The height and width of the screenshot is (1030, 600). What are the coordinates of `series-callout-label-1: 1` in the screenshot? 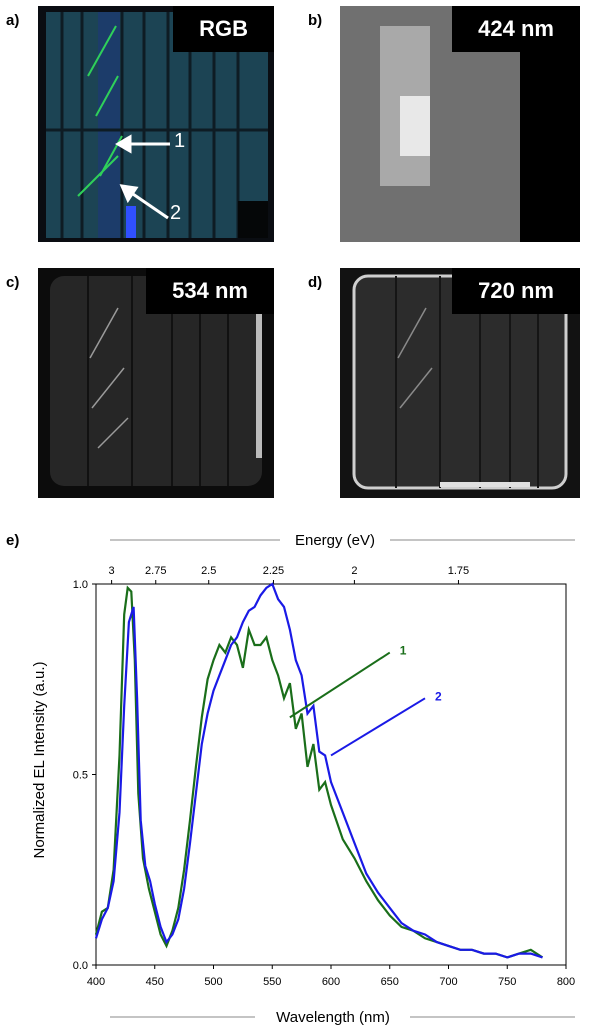 It's located at (403, 651).